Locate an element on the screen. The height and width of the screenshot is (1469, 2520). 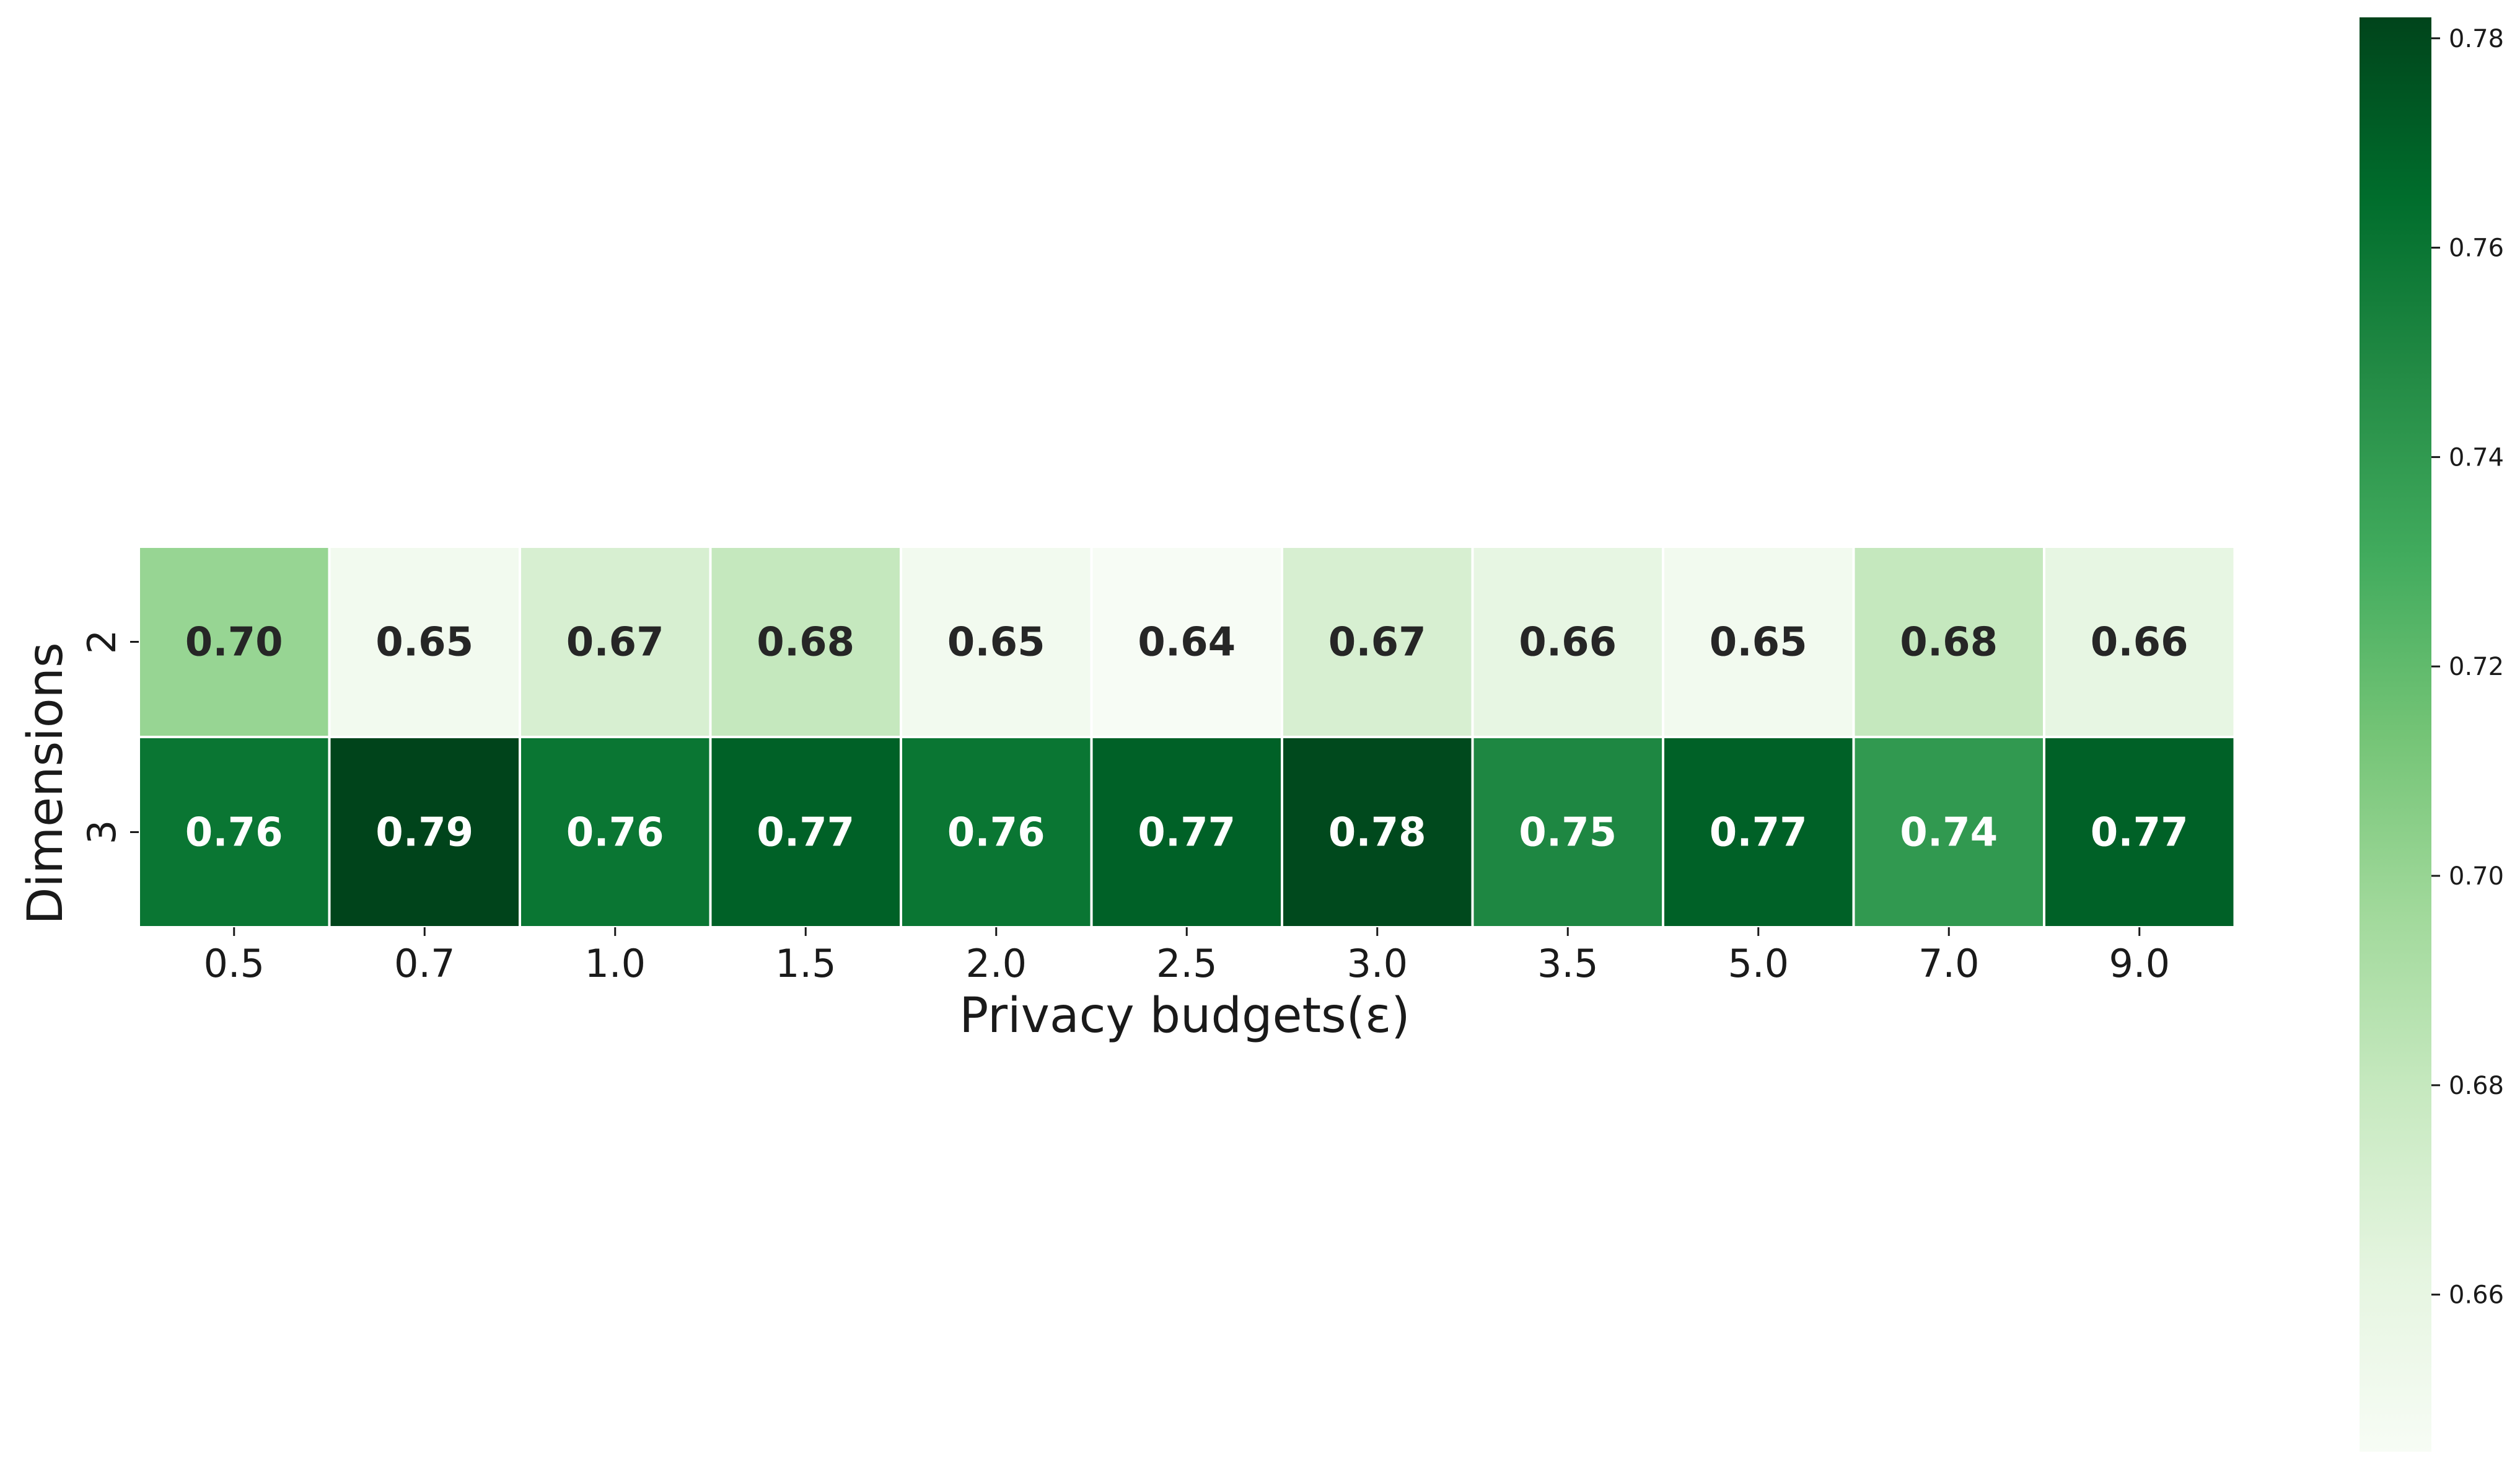
cell-value-label: 0.79 is located at coordinates (424, 833).